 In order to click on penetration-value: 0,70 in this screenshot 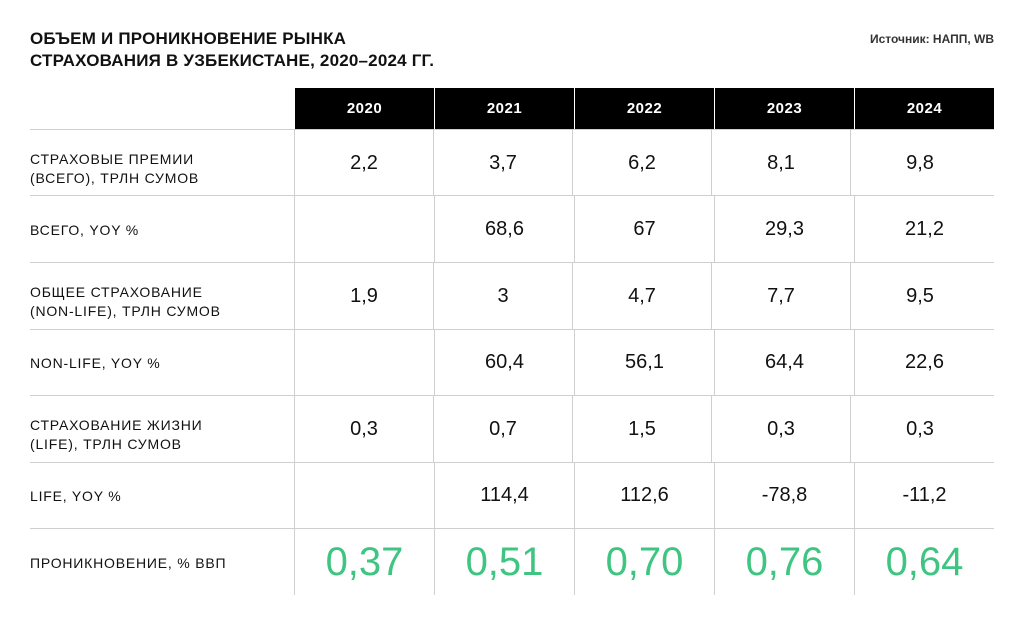, I will do `click(644, 562)`.